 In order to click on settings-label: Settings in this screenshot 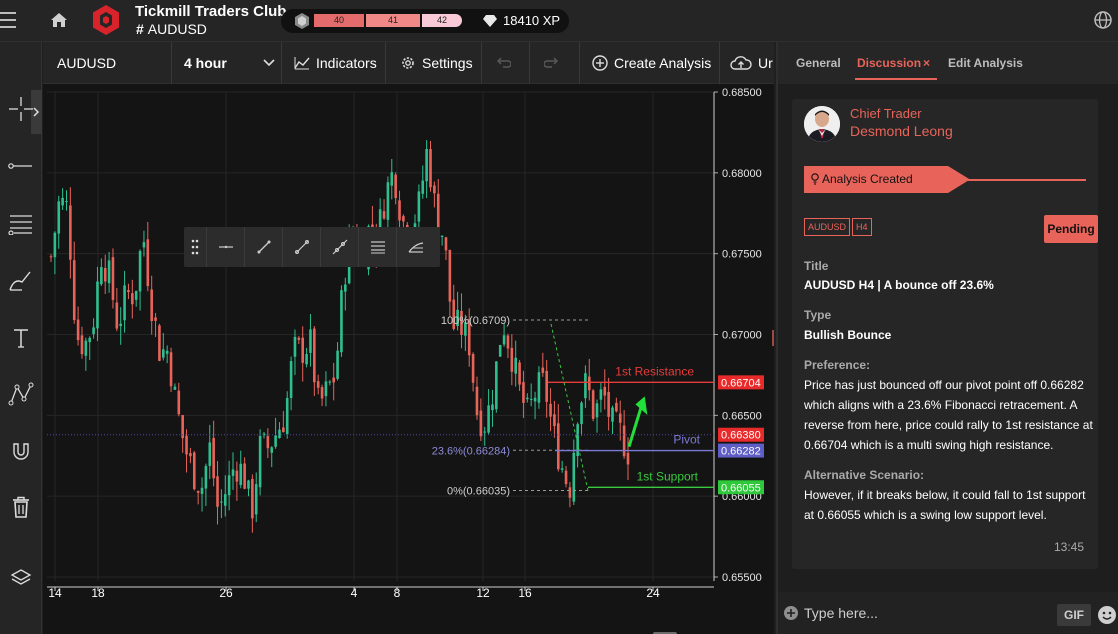, I will do `click(447, 63)`.